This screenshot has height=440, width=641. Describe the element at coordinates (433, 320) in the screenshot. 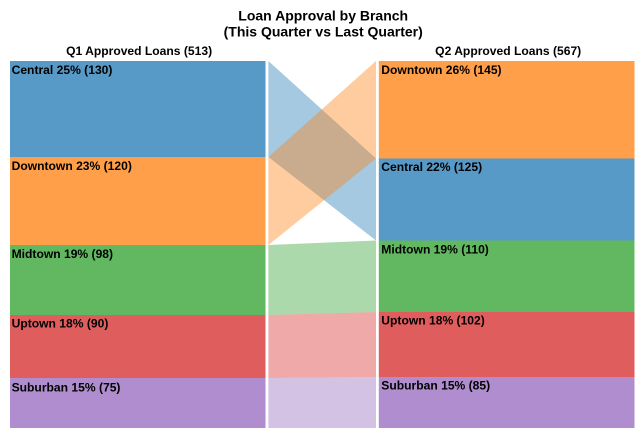

I see `svg-text: Uptown 18% (102)` at that location.